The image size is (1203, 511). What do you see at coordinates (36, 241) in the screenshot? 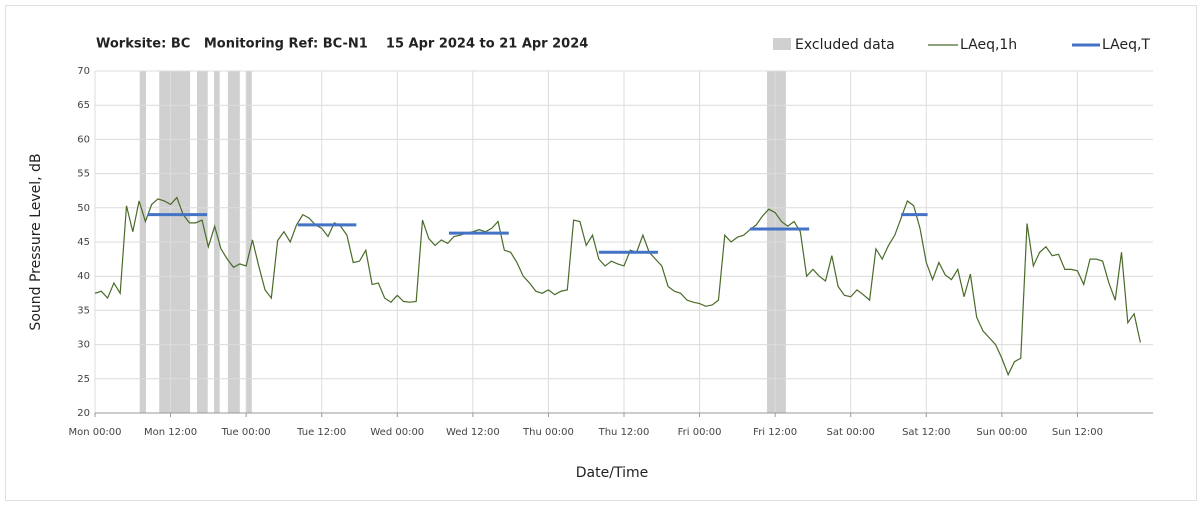
I see `y-axis-label: Sound Pressure Level, dB` at bounding box center [36, 241].